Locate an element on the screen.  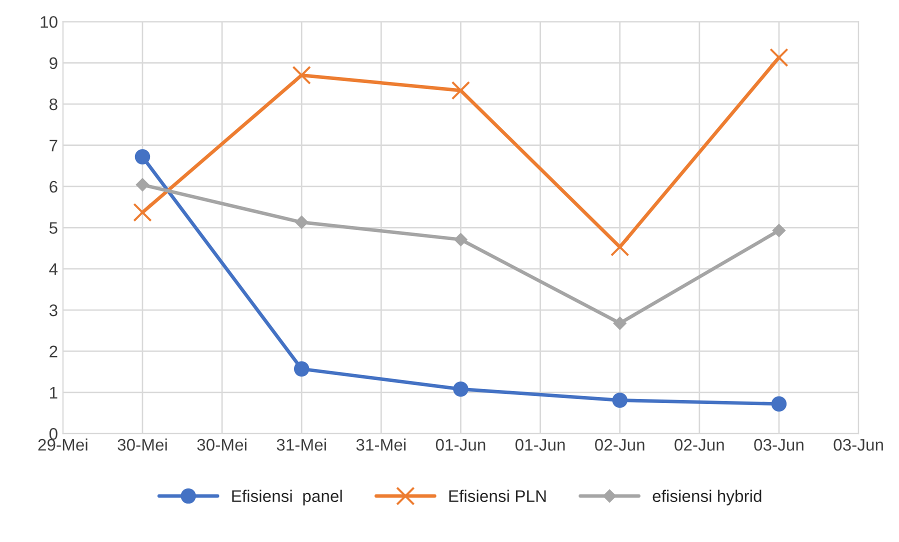
y-tick-label: 1 is located at coordinates (54, 392).